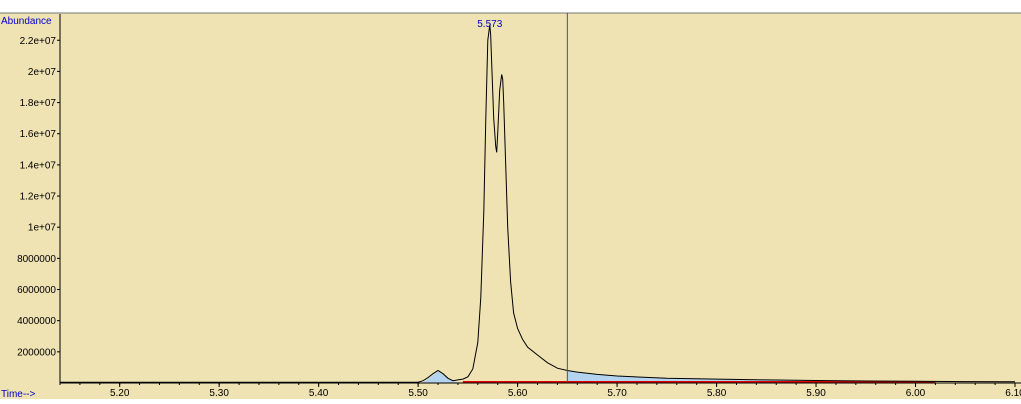  Describe the element at coordinates (36, 259) in the screenshot. I see `y-tick-label: 8000000` at that location.